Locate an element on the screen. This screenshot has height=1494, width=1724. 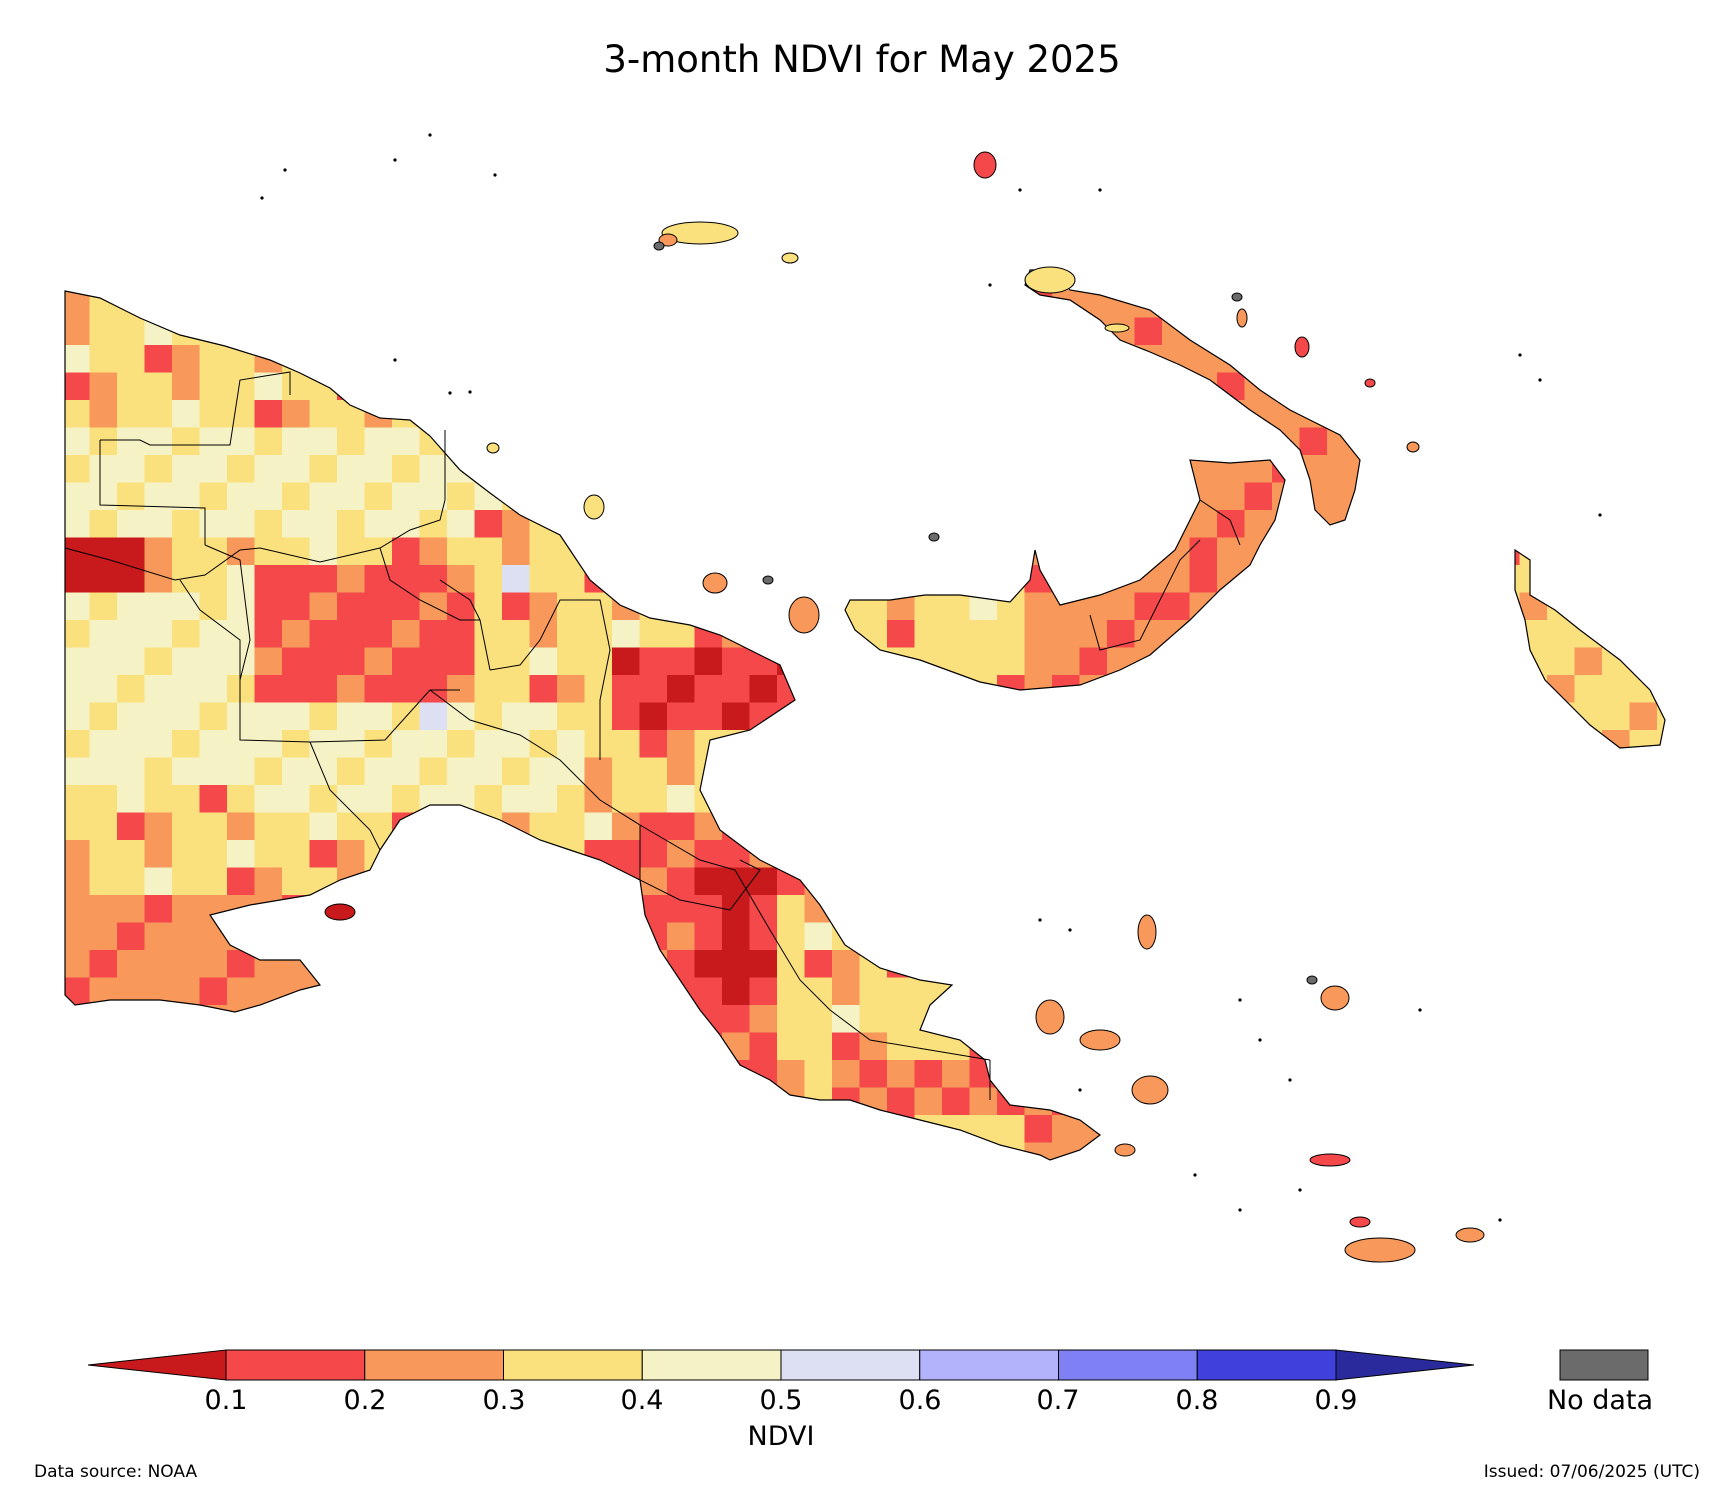
colorbar-tick-label: 0.7 is located at coordinates (1058, 1400).